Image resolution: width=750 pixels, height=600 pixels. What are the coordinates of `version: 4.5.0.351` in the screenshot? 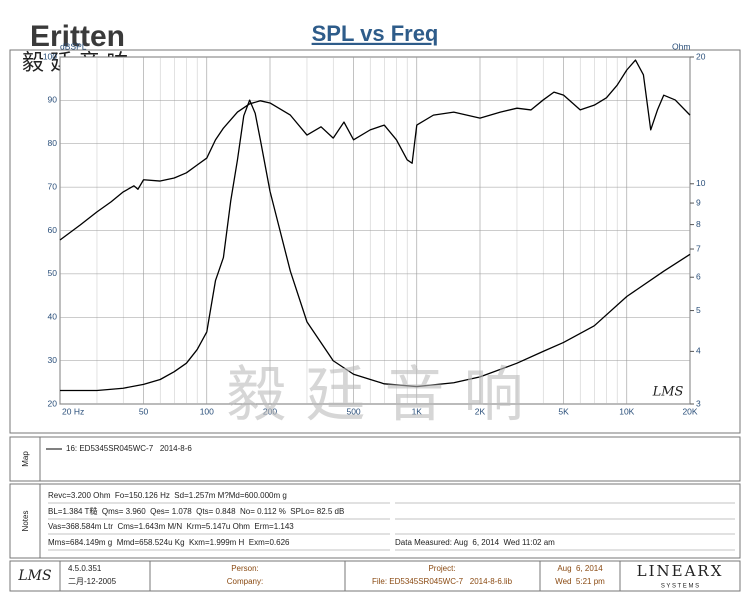 It's located at (85, 568).